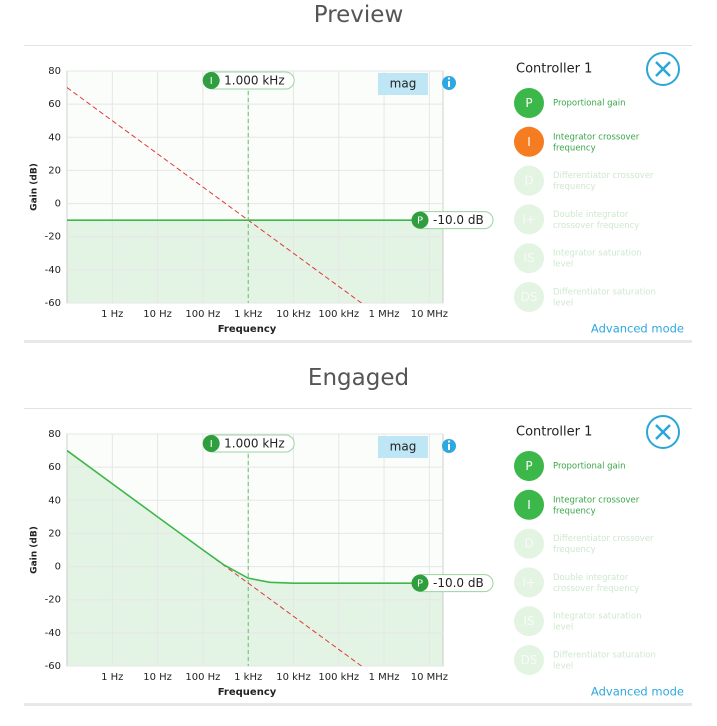  What do you see at coordinates (254, 444) in the screenshot?
I see `cursor-value: 1.000 kHz` at bounding box center [254, 444].